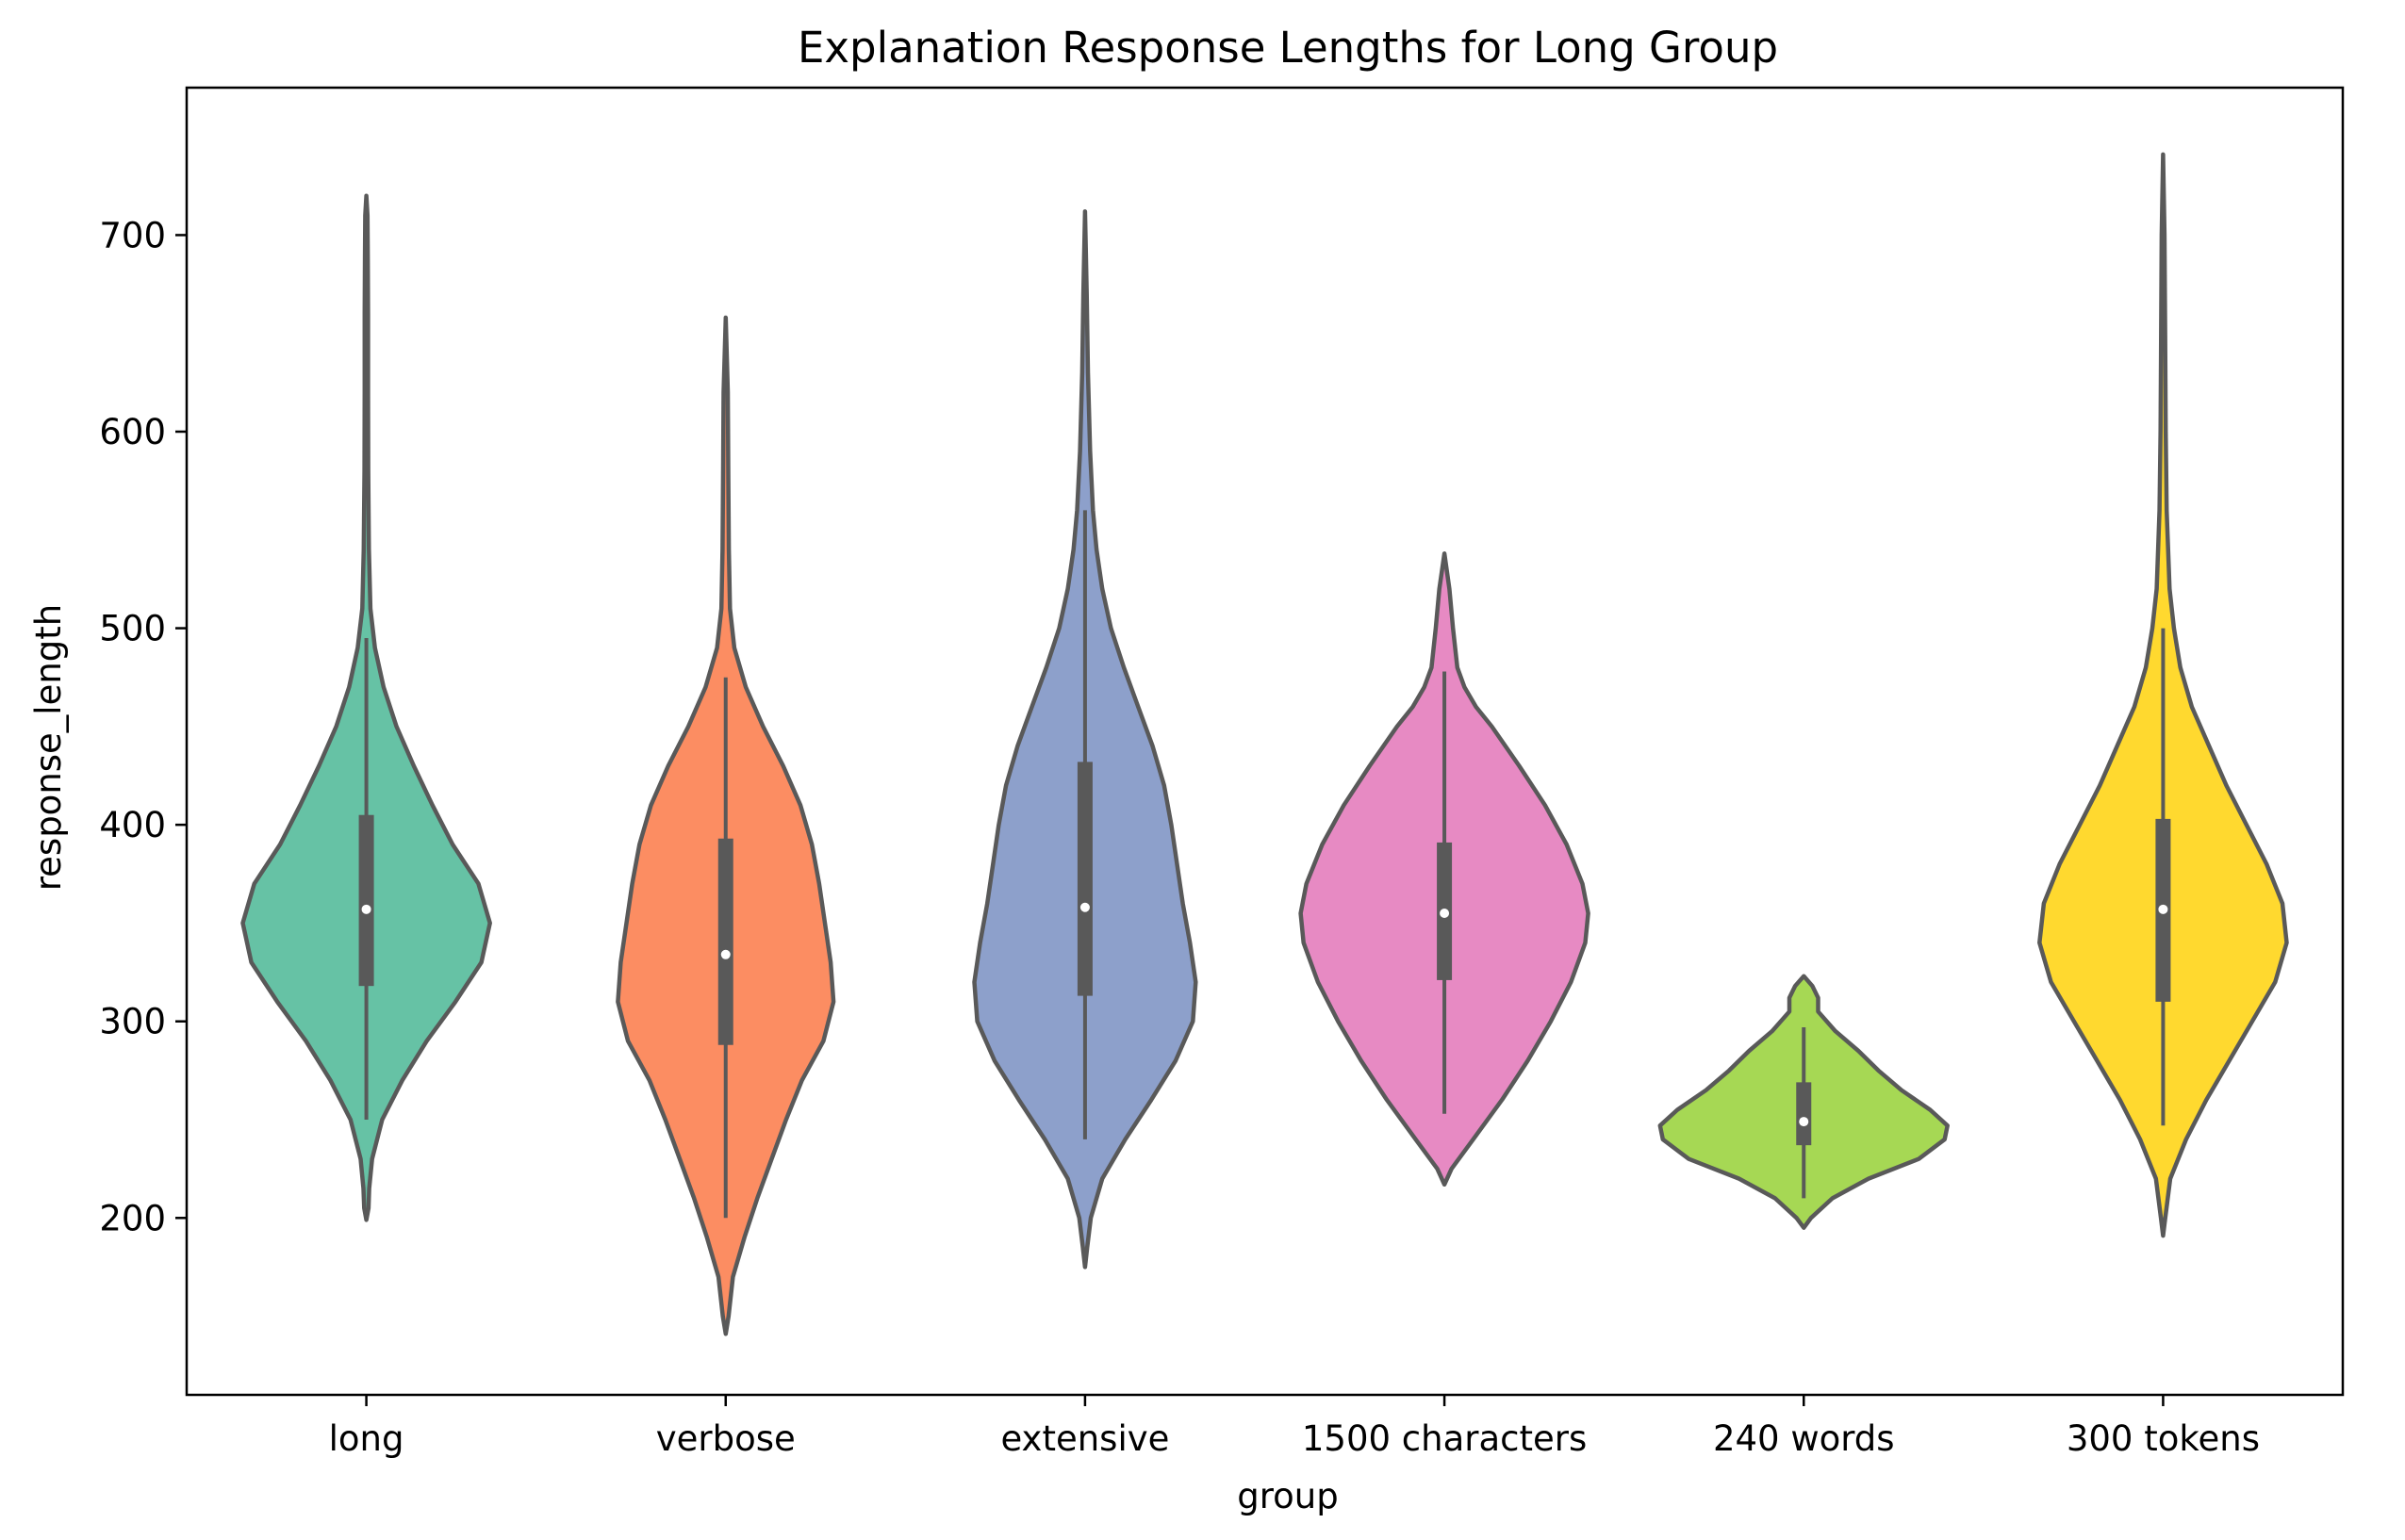 This screenshot has height=1540, width=2405. What do you see at coordinates (1444, 869) in the screenshot?
I see `violin-1500-characters` at bounding box center [1444, 869].